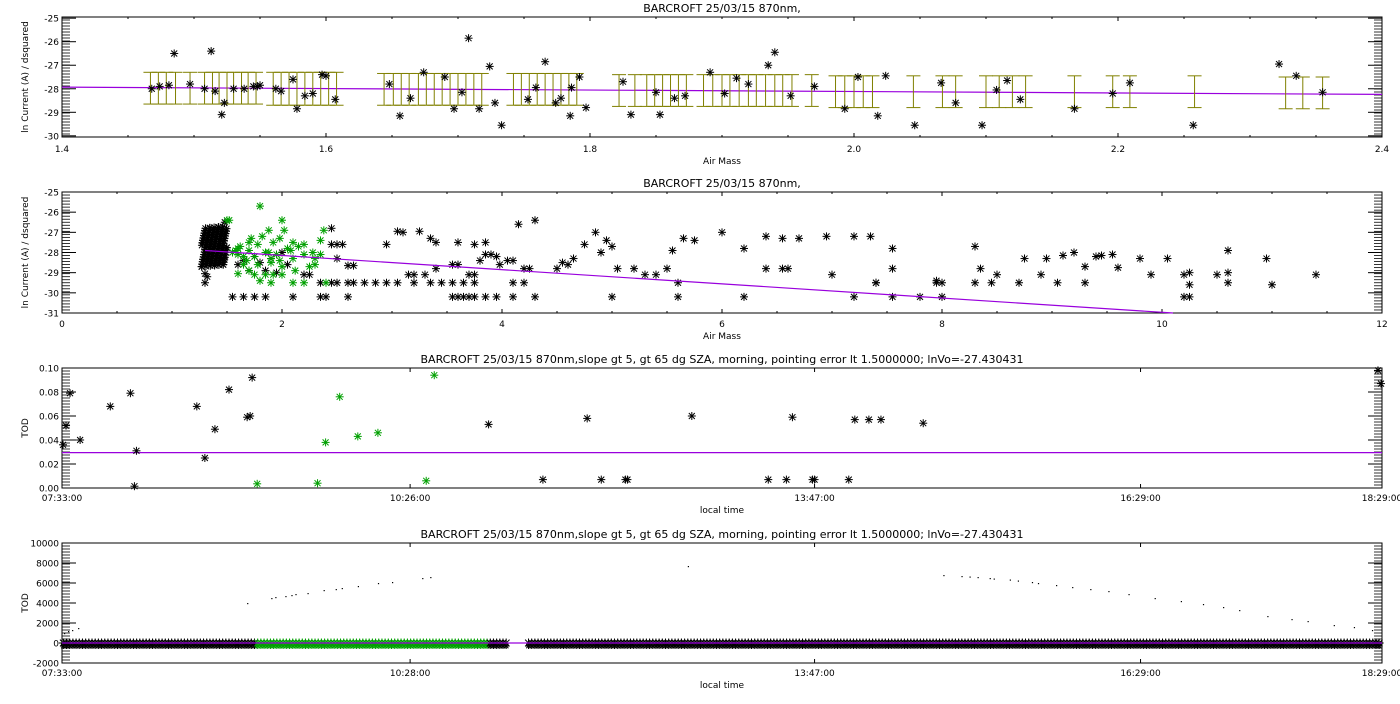 This screenshot has width=1400, height=704. What do you see at coordinates (51, 67) in the screenshot?
I see `y-tick-label: -27` at bounding box center [51, 67].